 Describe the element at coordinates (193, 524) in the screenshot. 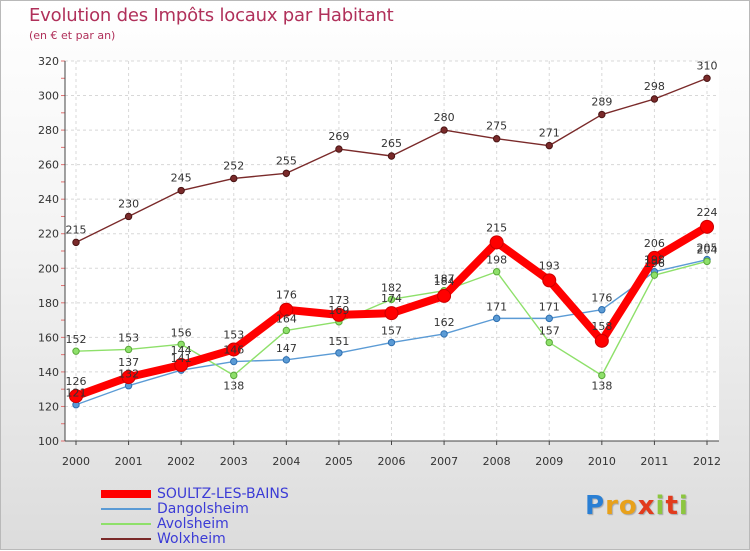

I see `legend-label: Avolsheim` at that location.